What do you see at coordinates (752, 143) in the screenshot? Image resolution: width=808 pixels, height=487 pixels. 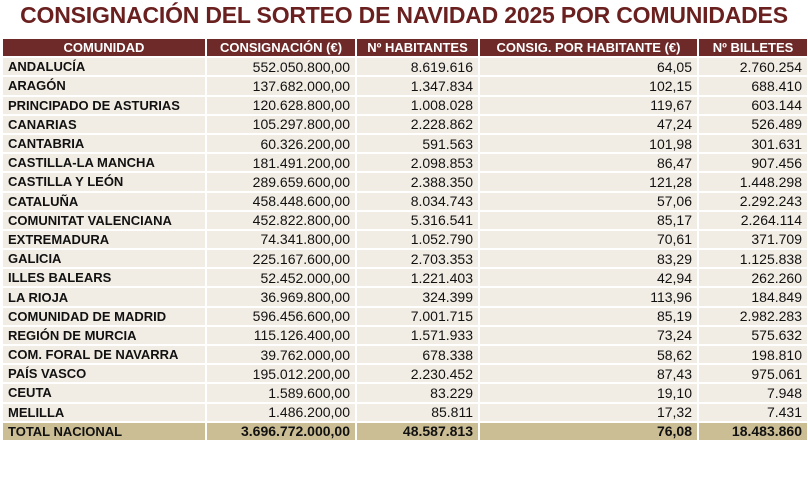 I see `value-cell: 301.631` at bounding box center [752, 143].